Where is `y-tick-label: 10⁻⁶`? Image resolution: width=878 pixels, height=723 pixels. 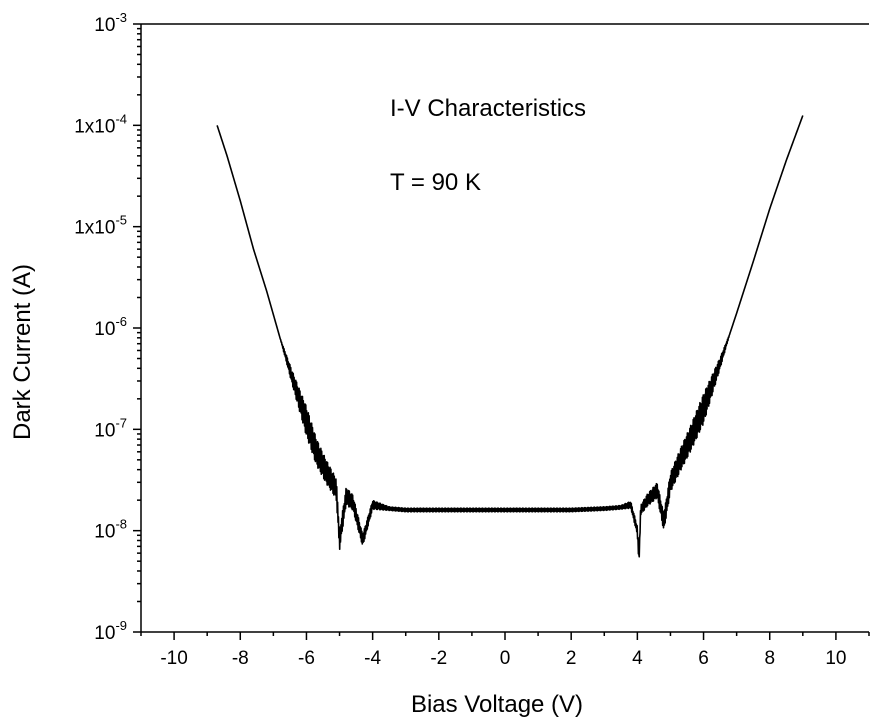 y-tick-label: 10⁻⁶ is located at coordinates (110, 327).